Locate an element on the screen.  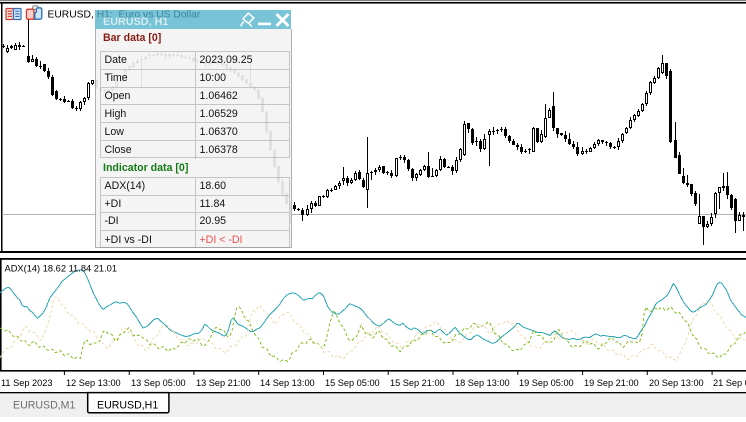
svg-text: 20 Sep 13:00 is located at coordinates (676, 383).